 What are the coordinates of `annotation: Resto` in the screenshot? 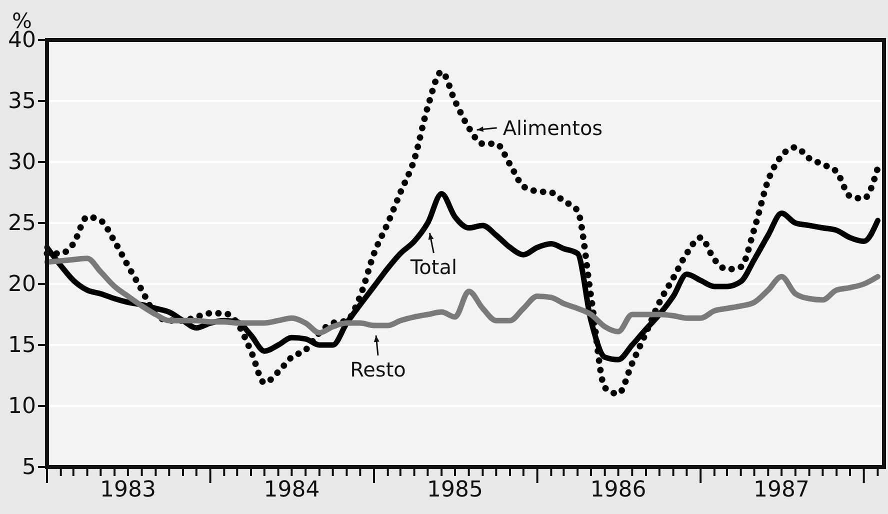 It's located at (378, 369).